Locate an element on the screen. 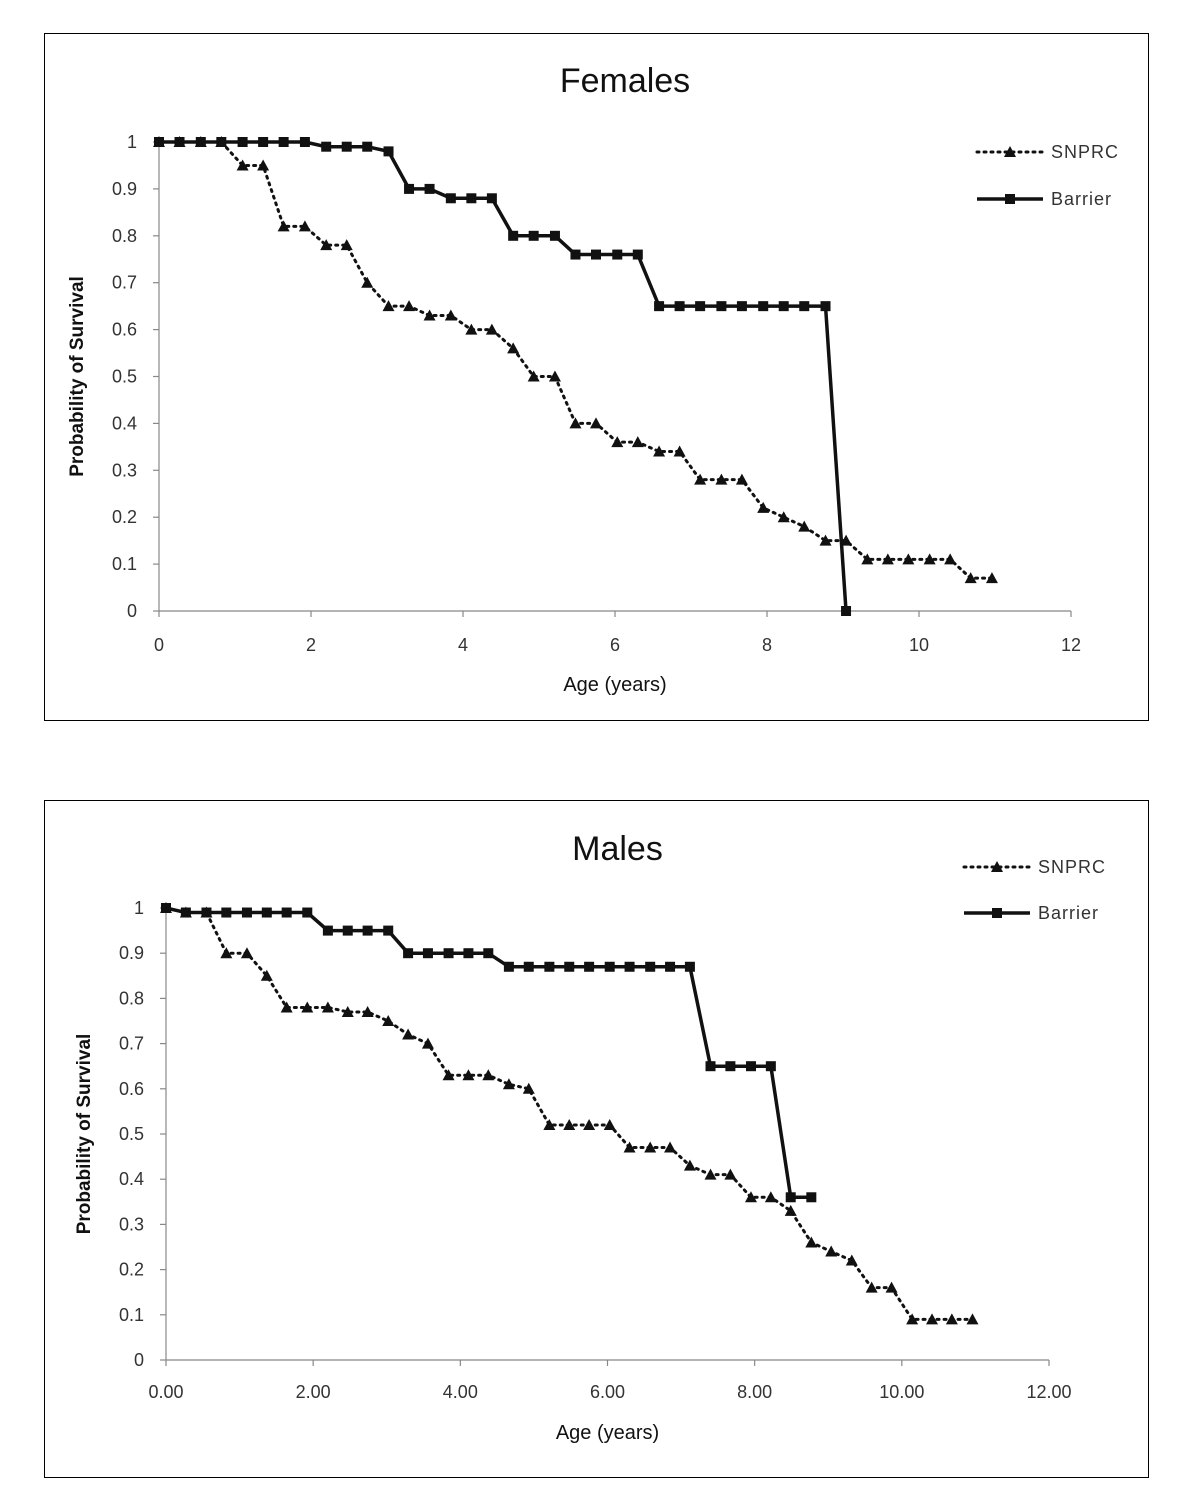 The image size is (1200, 1507). x-tick-label: 12.00 is located at coordinates (1048, 1392).